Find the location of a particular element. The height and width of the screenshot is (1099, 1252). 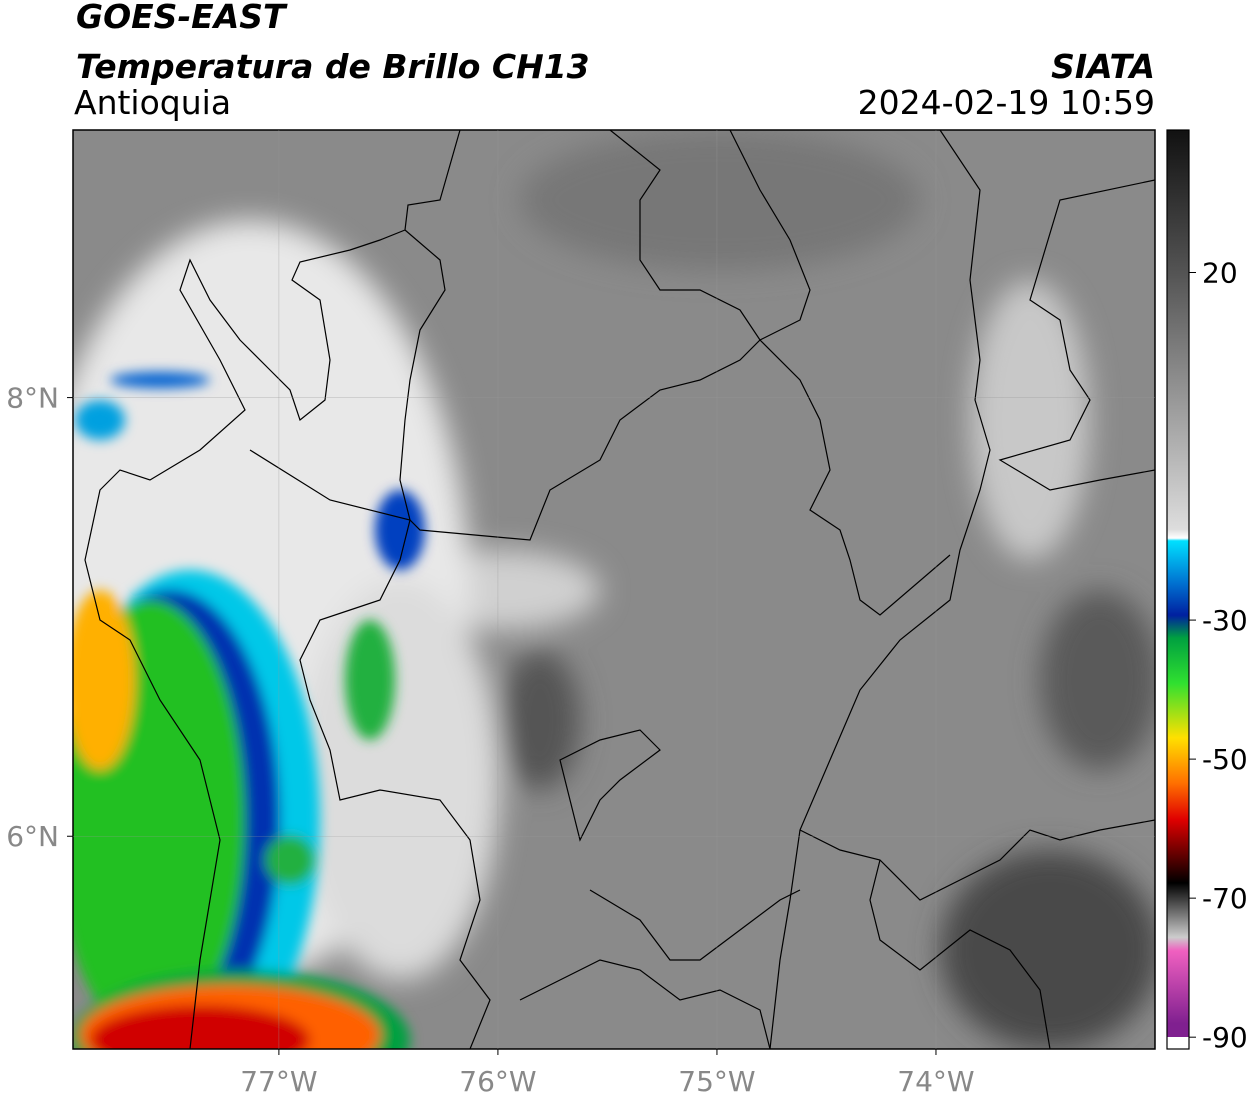

colorbar-under is located at coordinates (1178, 1043).